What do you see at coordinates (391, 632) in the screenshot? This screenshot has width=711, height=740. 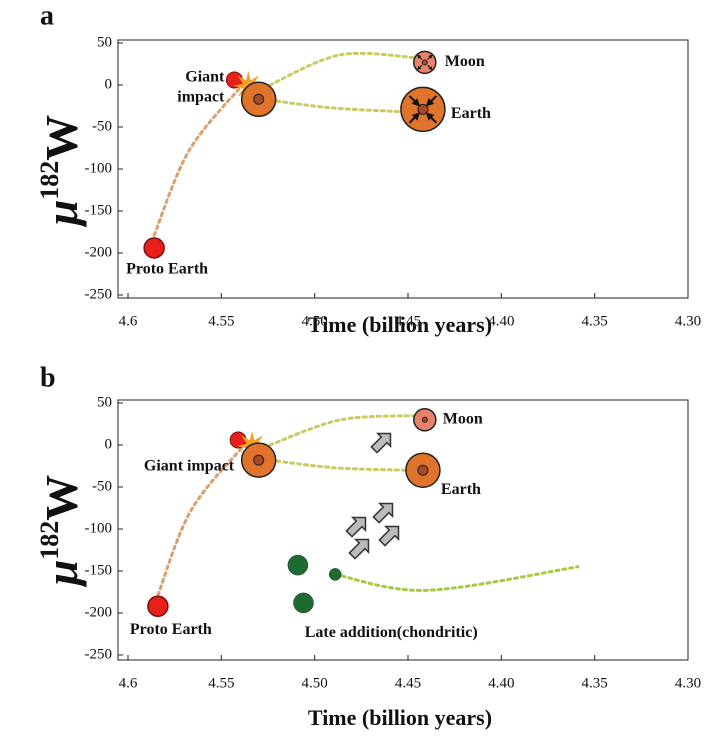 I see `point-label: Late addition(chondritic)` at bounding box center [391, 632].